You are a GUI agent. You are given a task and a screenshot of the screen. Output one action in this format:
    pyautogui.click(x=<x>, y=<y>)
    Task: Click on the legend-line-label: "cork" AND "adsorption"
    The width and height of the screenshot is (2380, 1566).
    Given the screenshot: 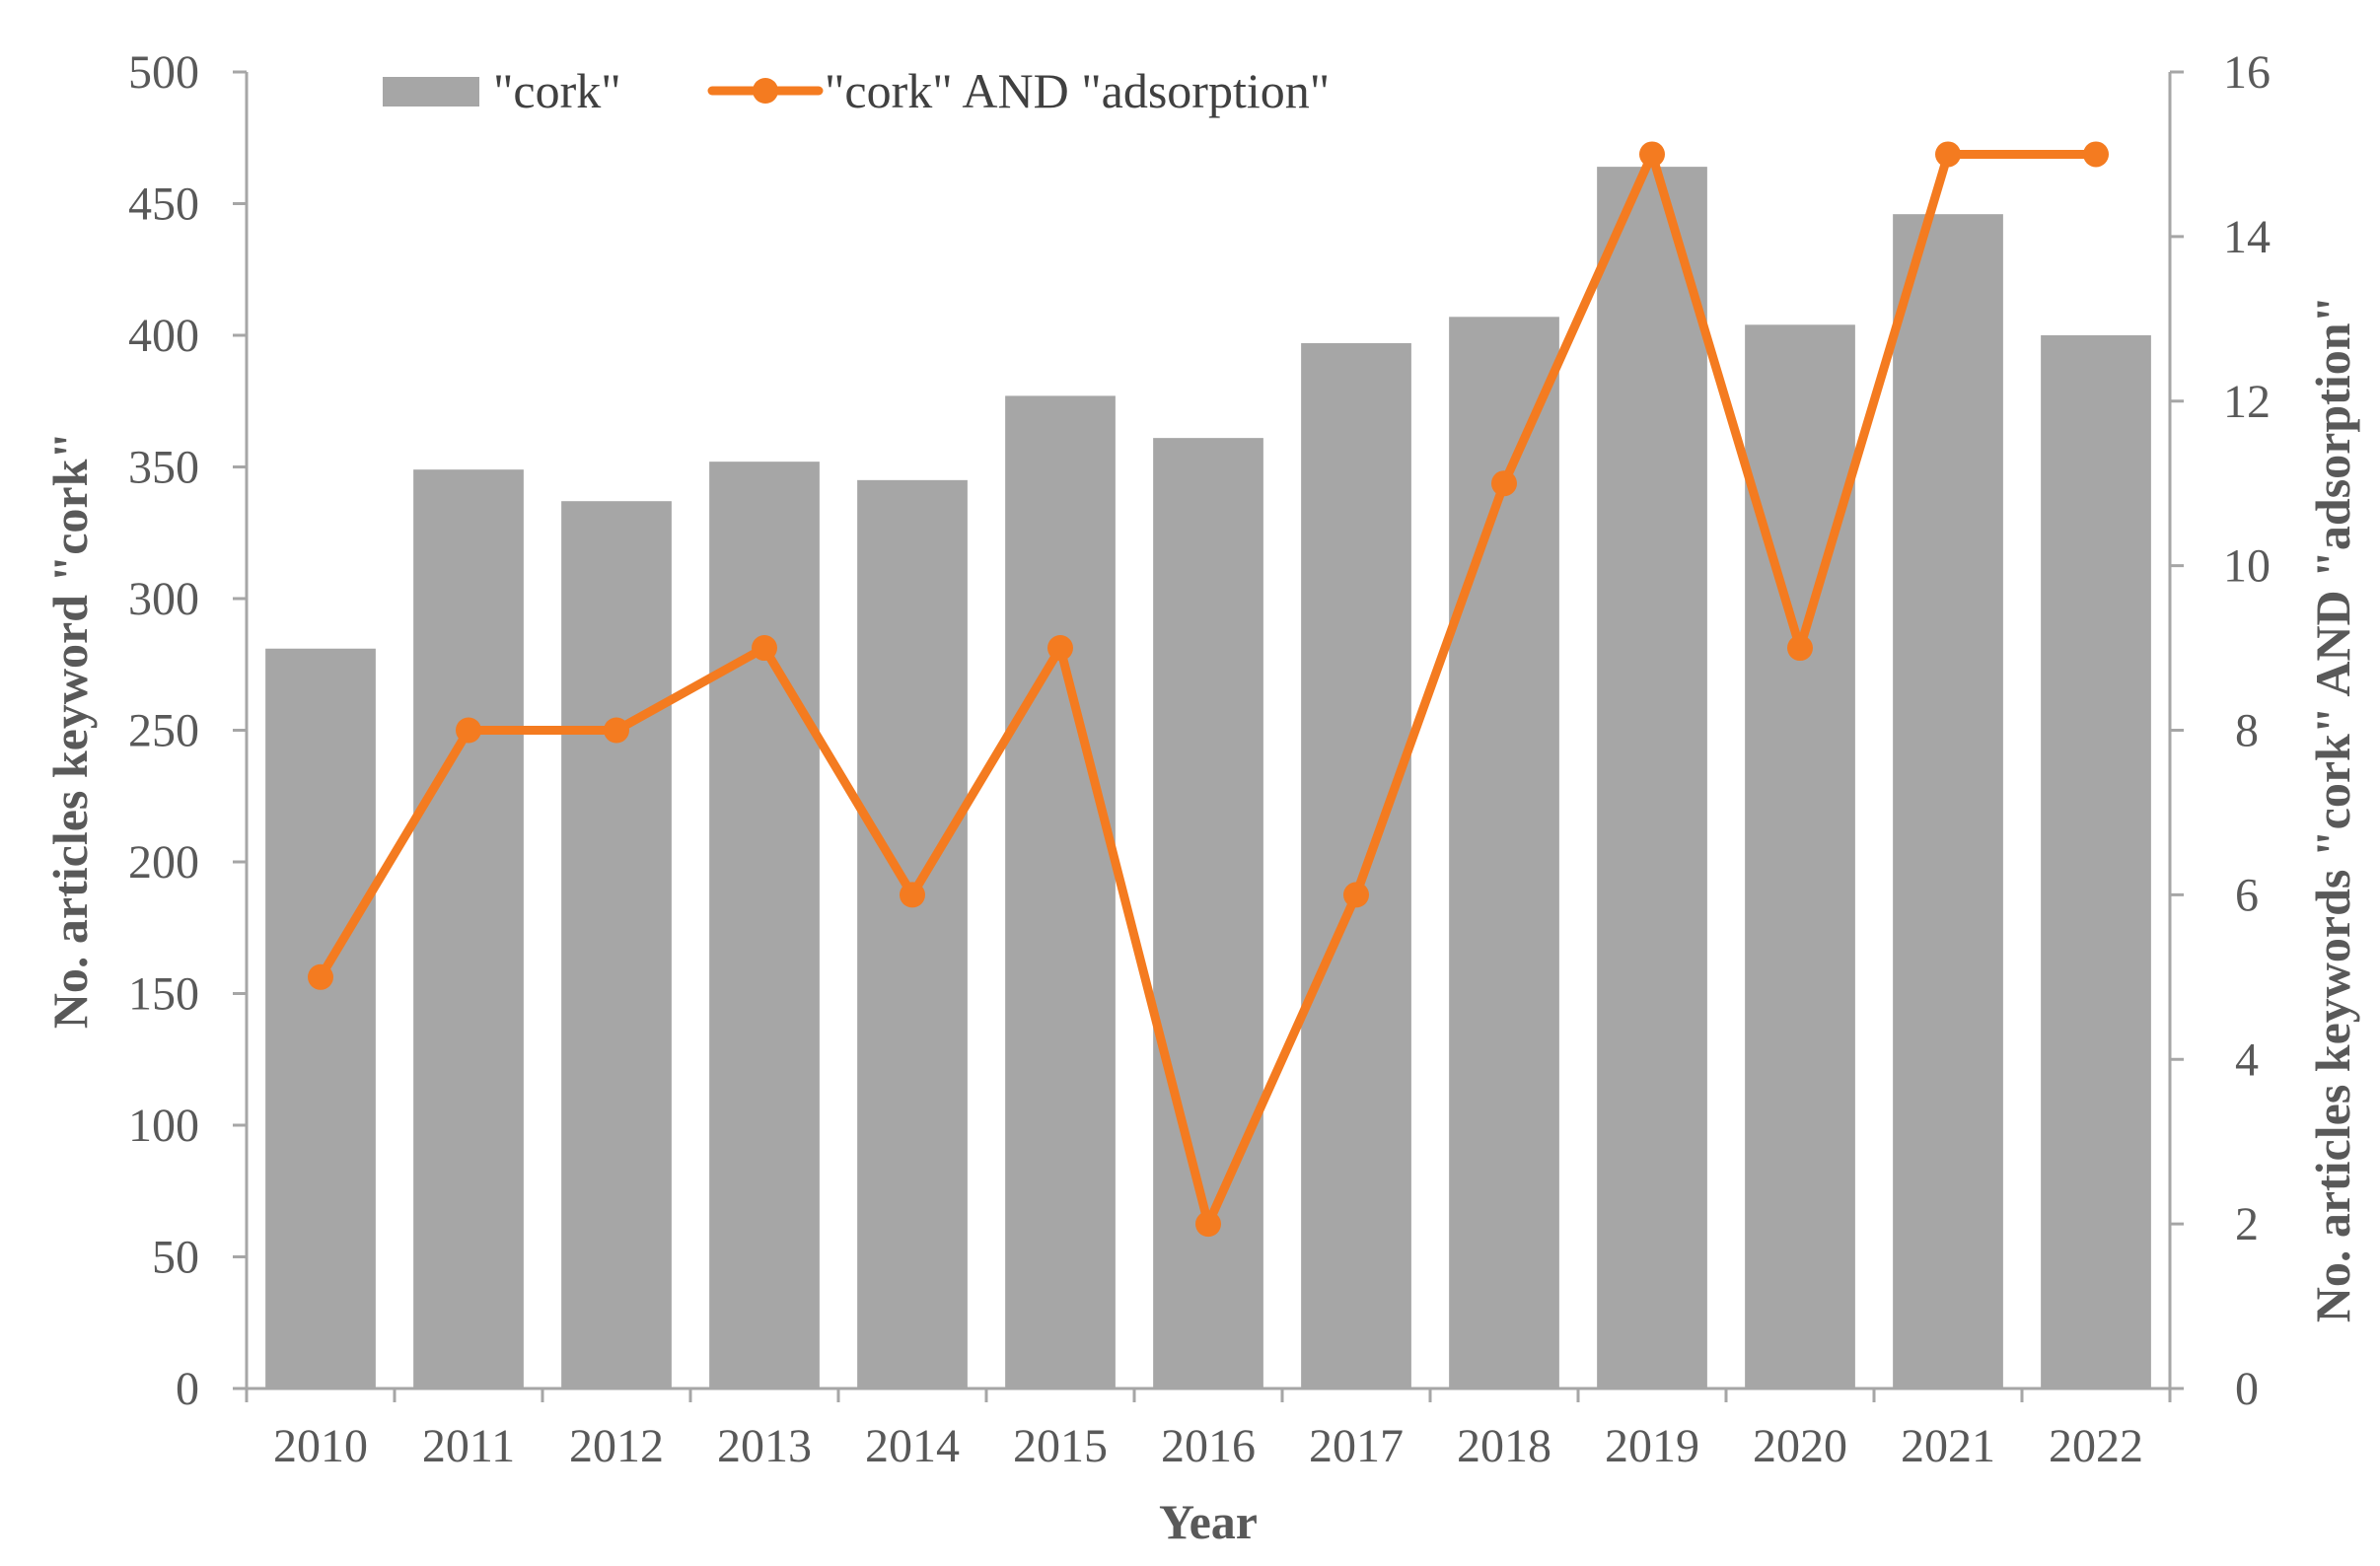 What is the action you would take?
    pyautogui.click(x=1077, y=90)
    